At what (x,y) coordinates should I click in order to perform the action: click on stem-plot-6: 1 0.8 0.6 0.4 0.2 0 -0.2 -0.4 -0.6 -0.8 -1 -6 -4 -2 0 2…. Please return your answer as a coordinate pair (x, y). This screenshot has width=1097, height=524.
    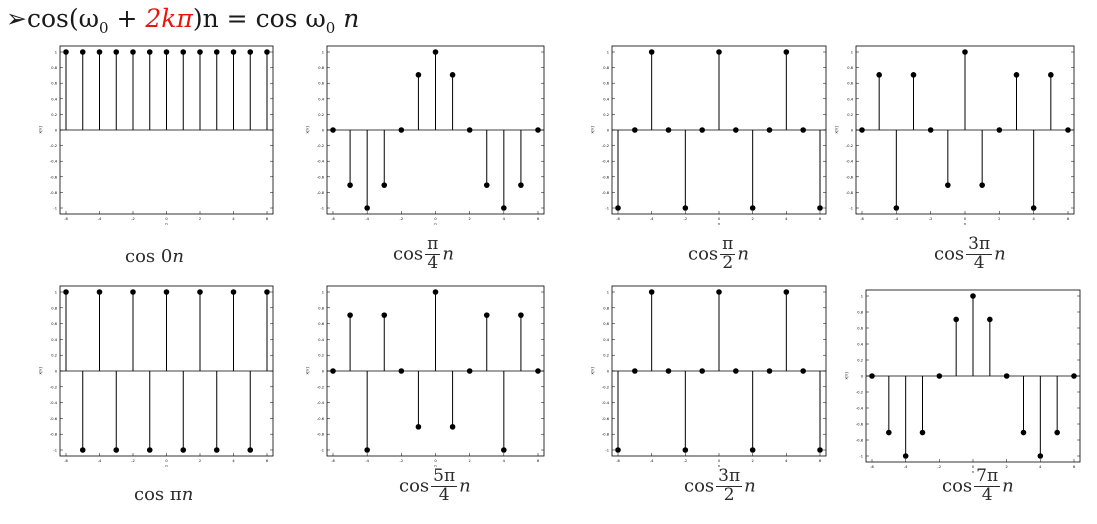
    Looking at the image, I should click on (425, 376).